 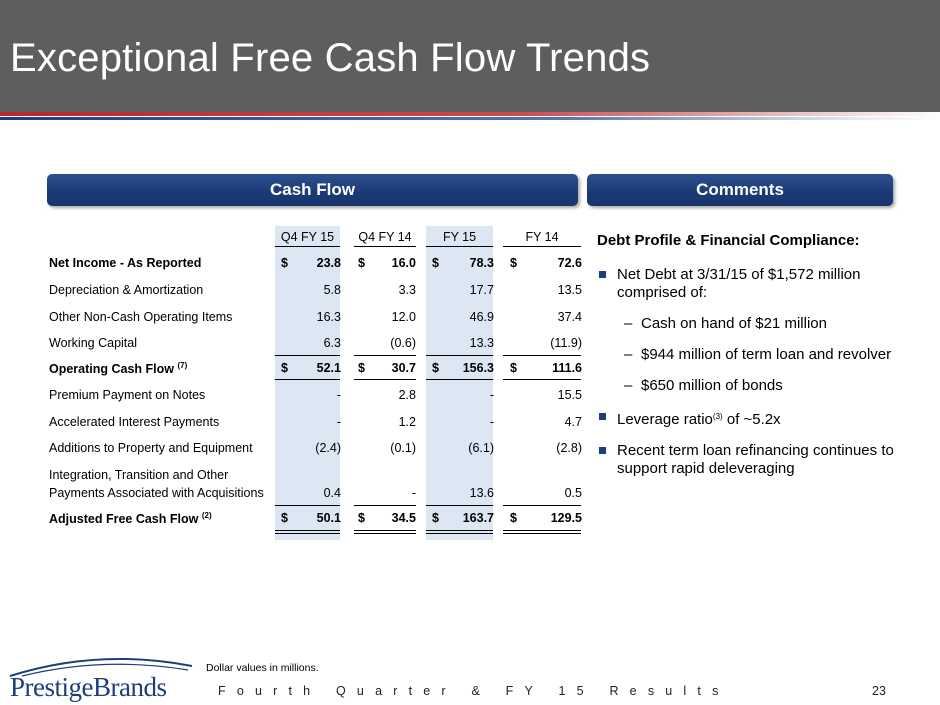 What do you see at coordinates (130, 518) in the screenshot?
I see `row-label: Adjusted Free Cash Flow (2)` at bounding box center [130, 518].